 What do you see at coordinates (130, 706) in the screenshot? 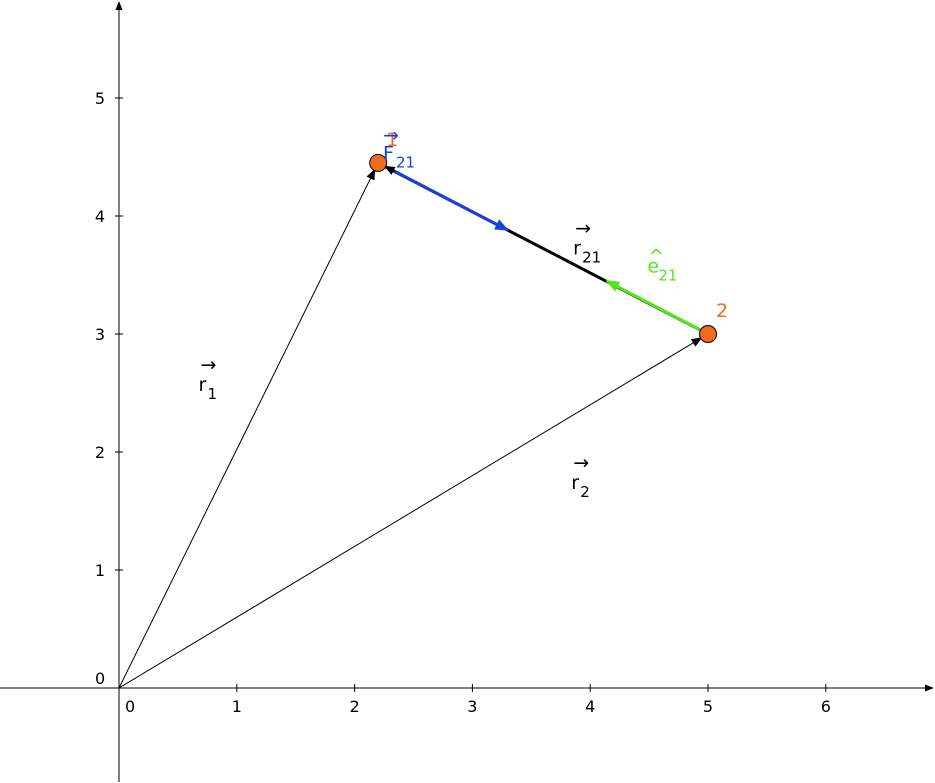
I see `x-tick-label-0: 0` at bounding box center [130, 706].